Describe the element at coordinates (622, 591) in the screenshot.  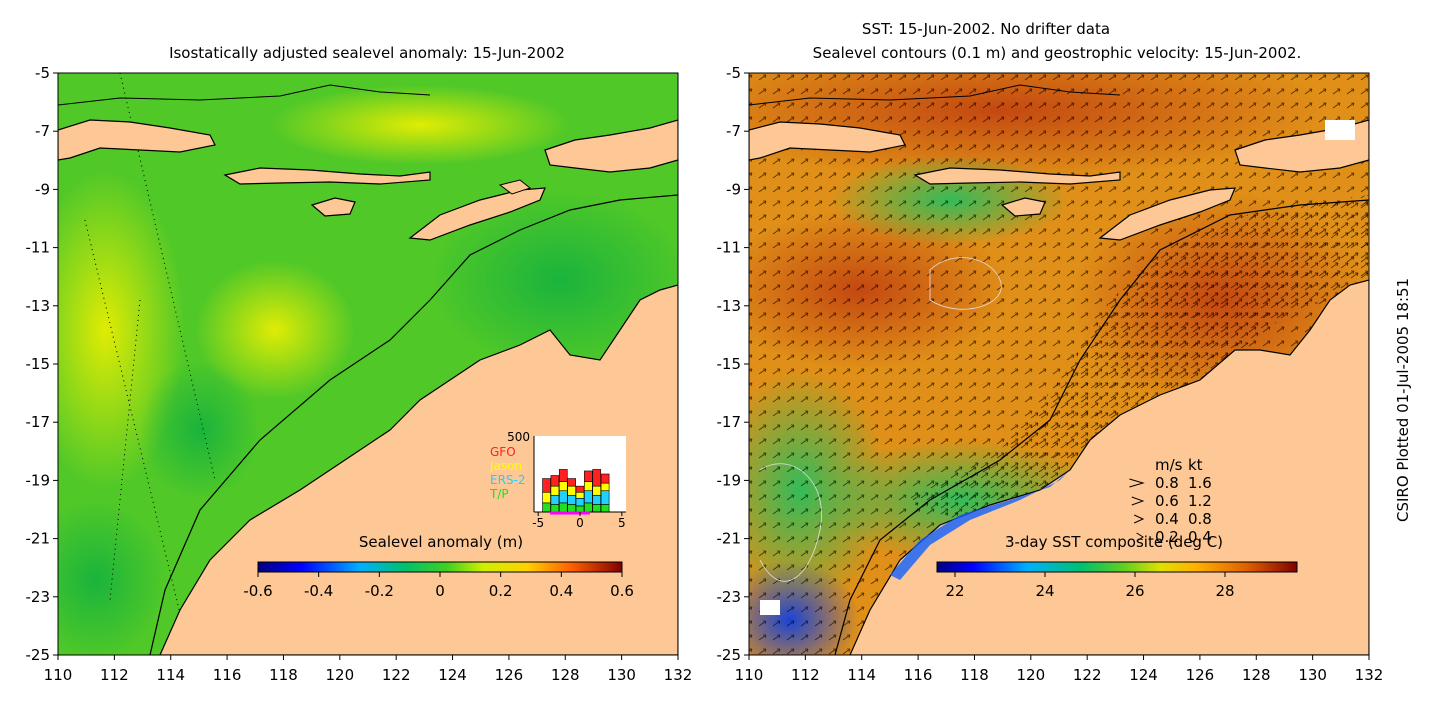
I see `left-colorbar-tick-label: 0.6` at that location.